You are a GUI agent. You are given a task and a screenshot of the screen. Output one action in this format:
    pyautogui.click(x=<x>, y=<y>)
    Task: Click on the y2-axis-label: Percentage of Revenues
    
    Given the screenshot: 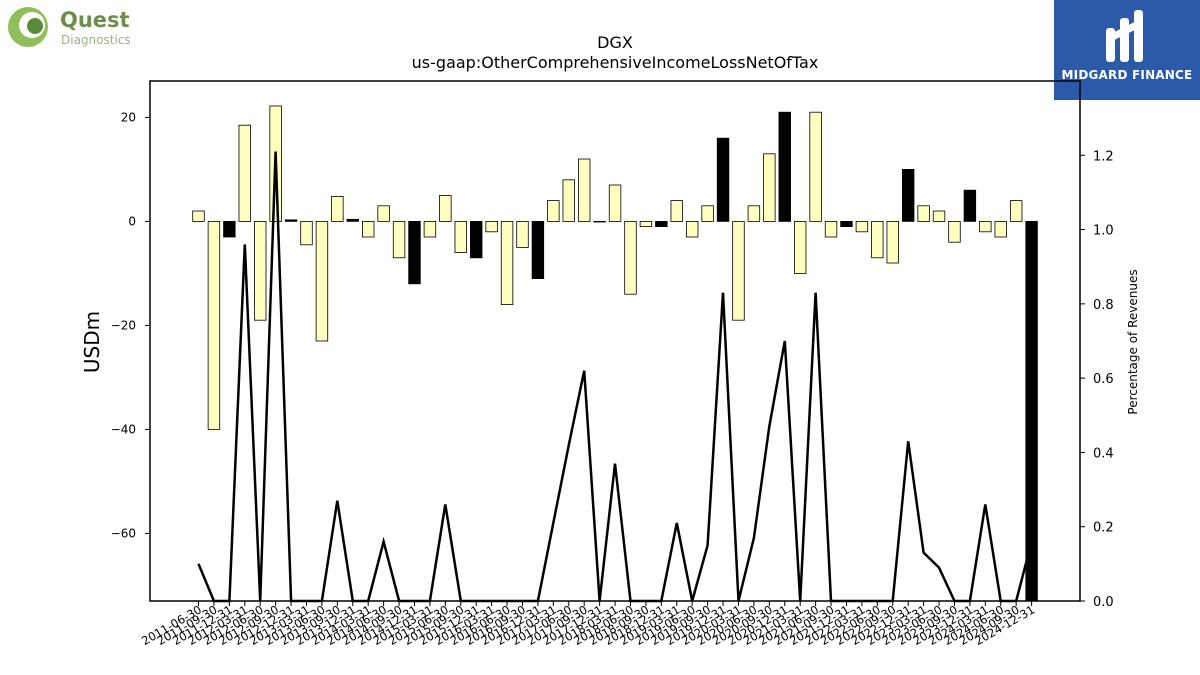 What is the action you would take?
    pyautogui.click(x=1133, y=341)
    